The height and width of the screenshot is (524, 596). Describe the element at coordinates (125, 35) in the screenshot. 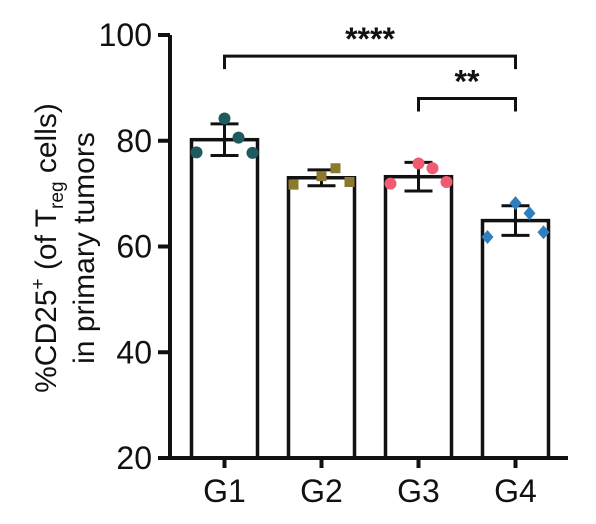

I see `y-tick-label-100: 100` at that location.